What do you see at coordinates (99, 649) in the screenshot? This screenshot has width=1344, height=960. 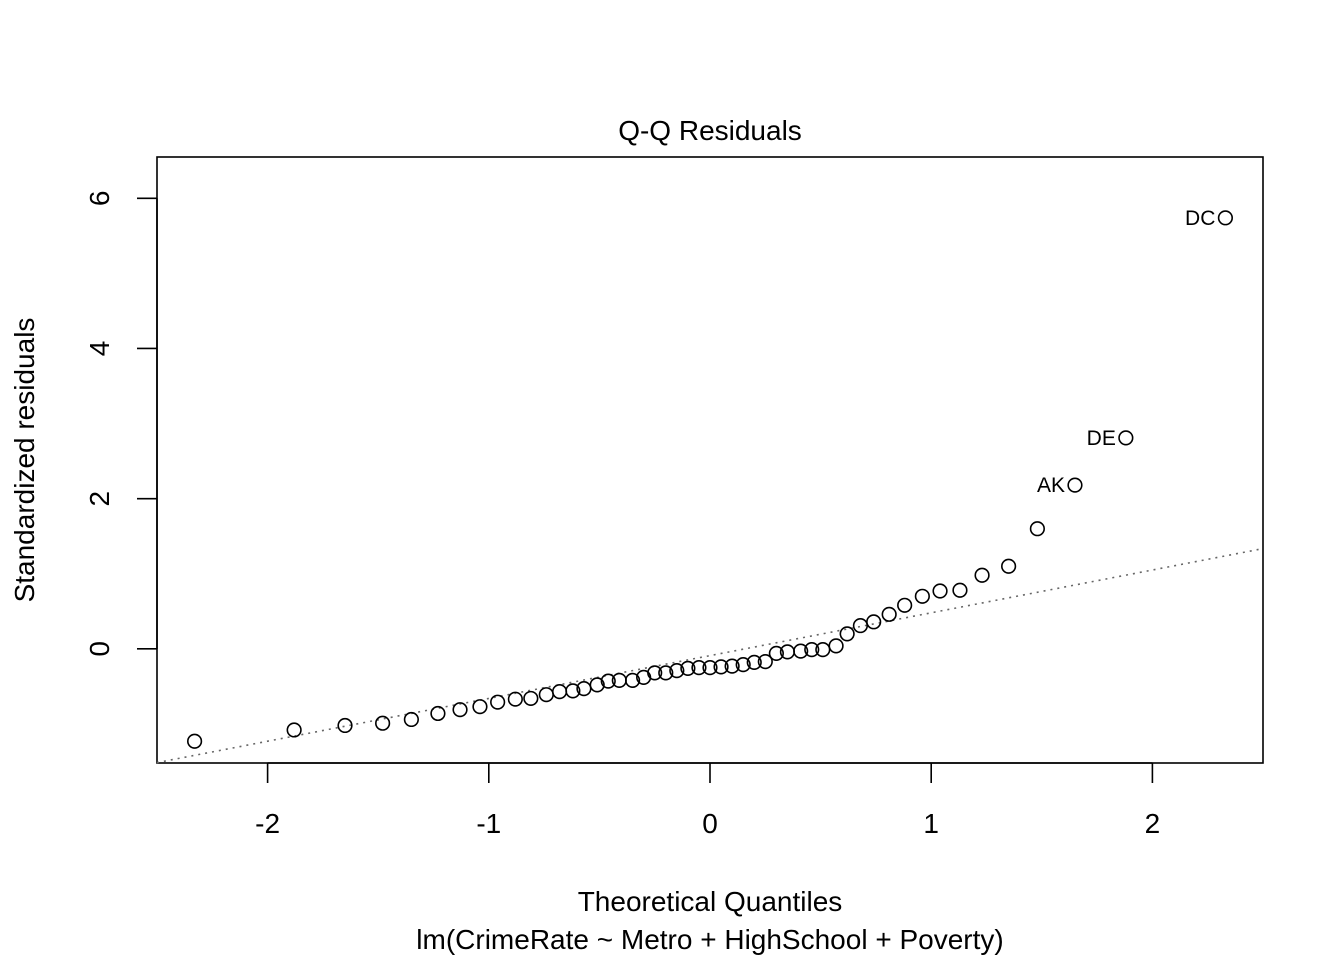 I see `y-tick-label: 0` at bounding box center [99, 649].